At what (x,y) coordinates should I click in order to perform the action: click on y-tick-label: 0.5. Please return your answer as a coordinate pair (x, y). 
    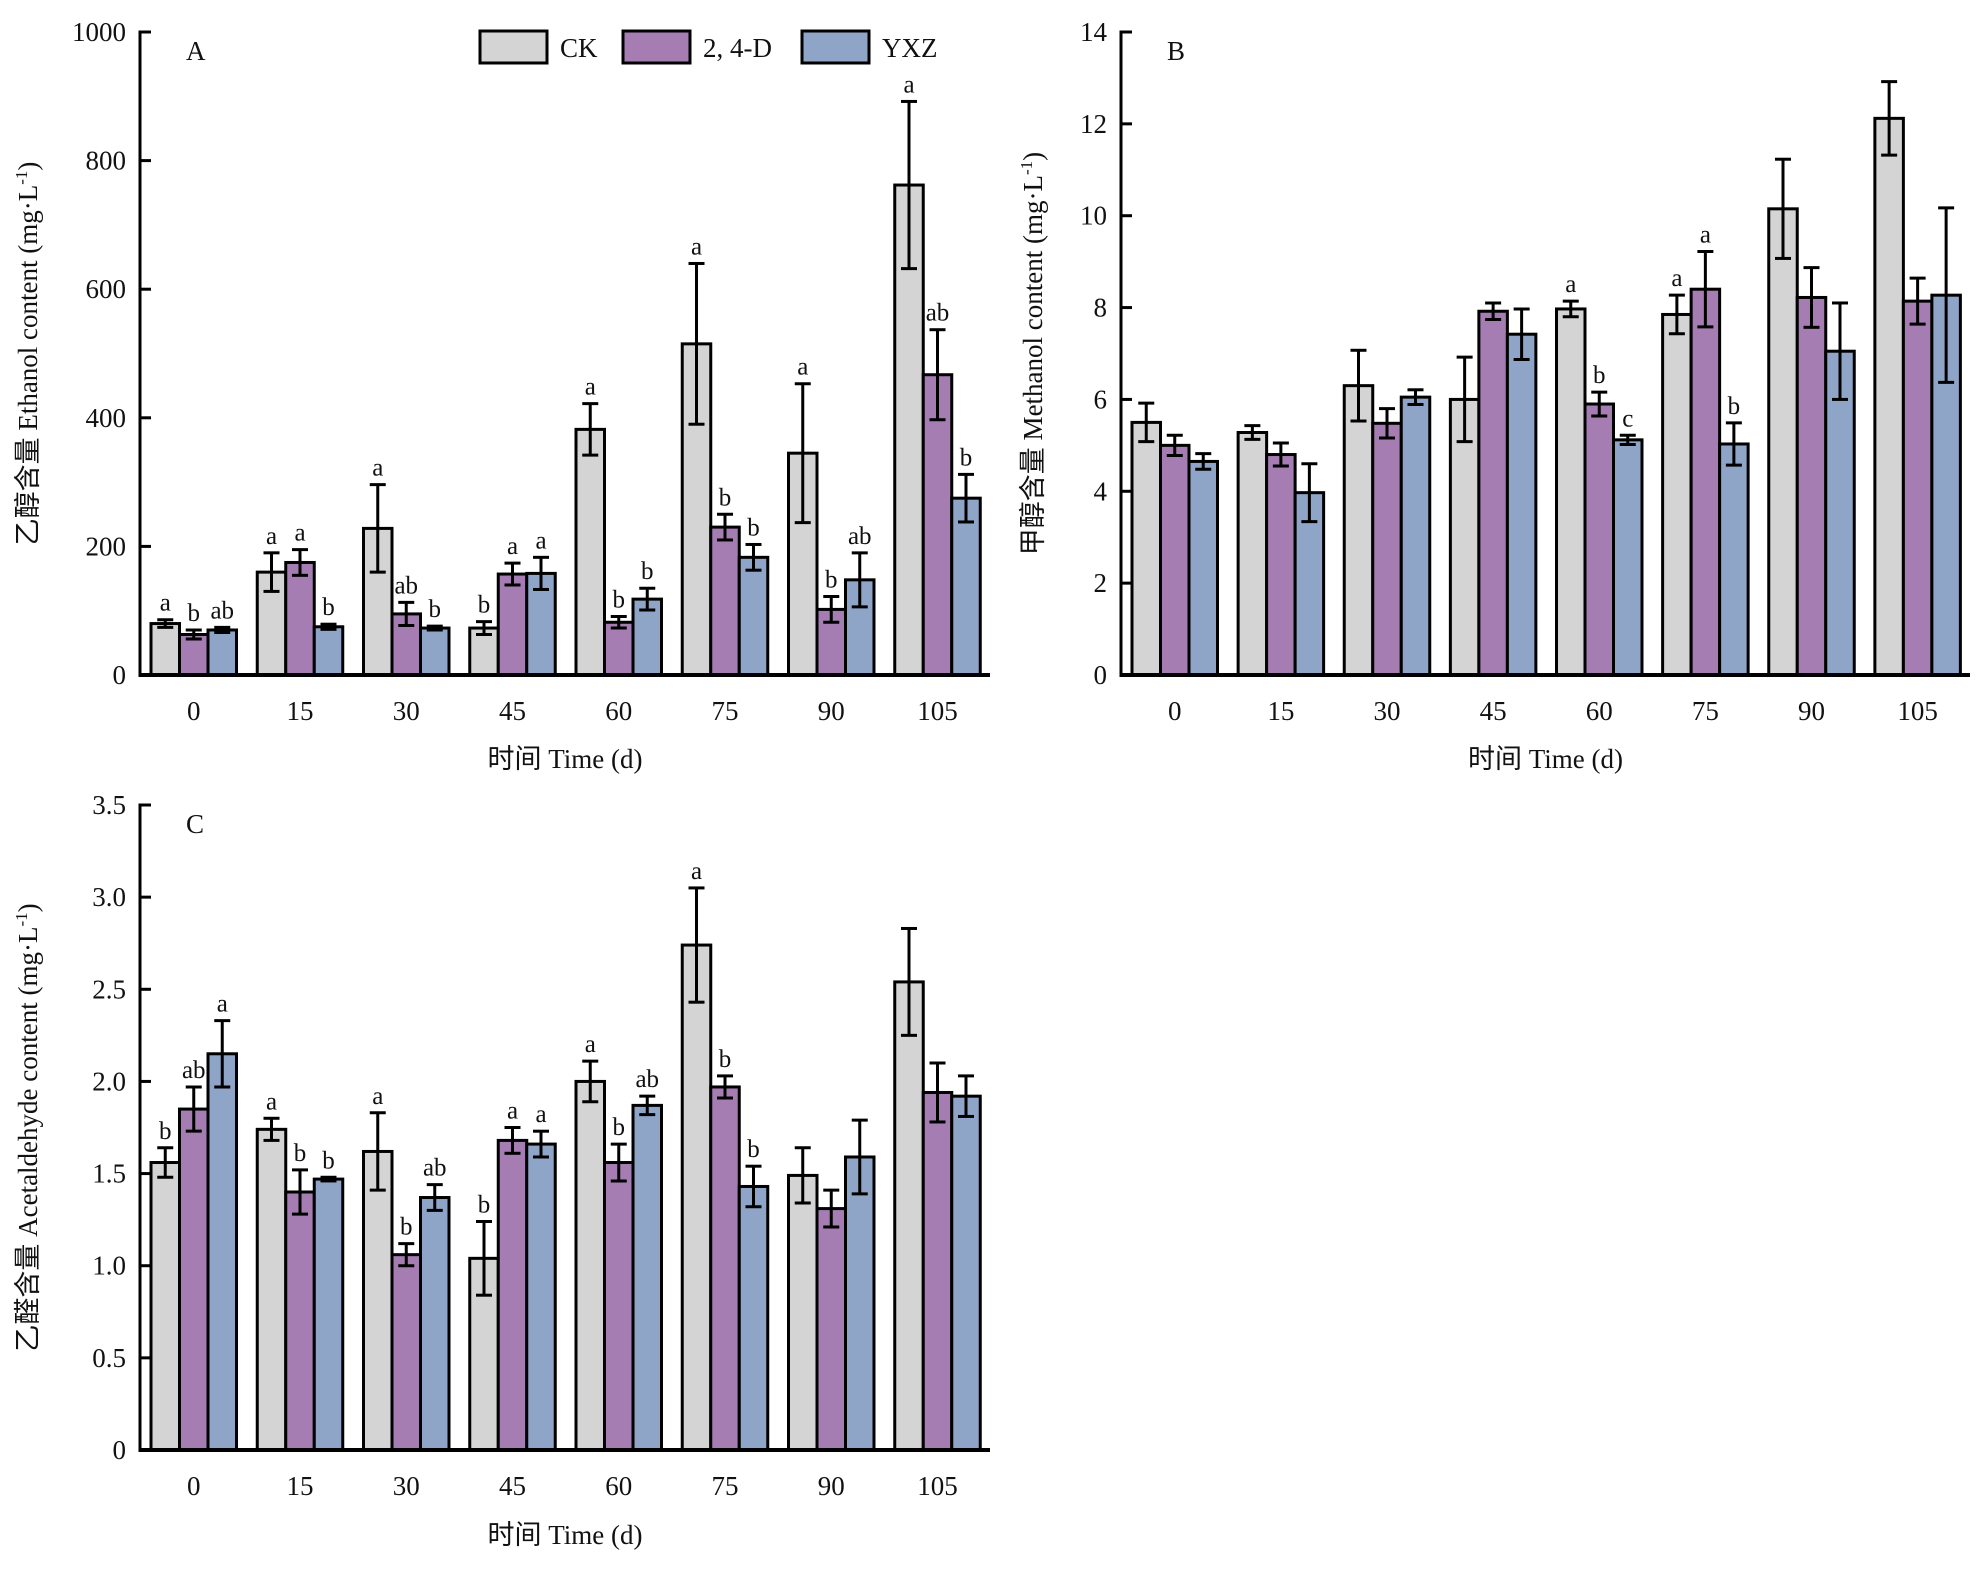
    Looking at the image, I should click on (109, 1358).